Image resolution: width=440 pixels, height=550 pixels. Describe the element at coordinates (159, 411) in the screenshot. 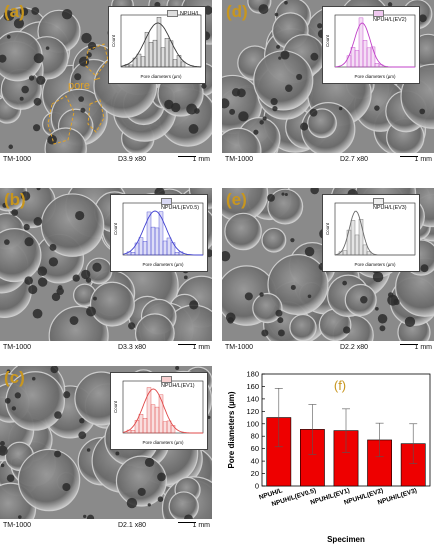

I see `histogram-inset-c: Pore diameters (µm) Count NPUH/L(EV1)` at that location.